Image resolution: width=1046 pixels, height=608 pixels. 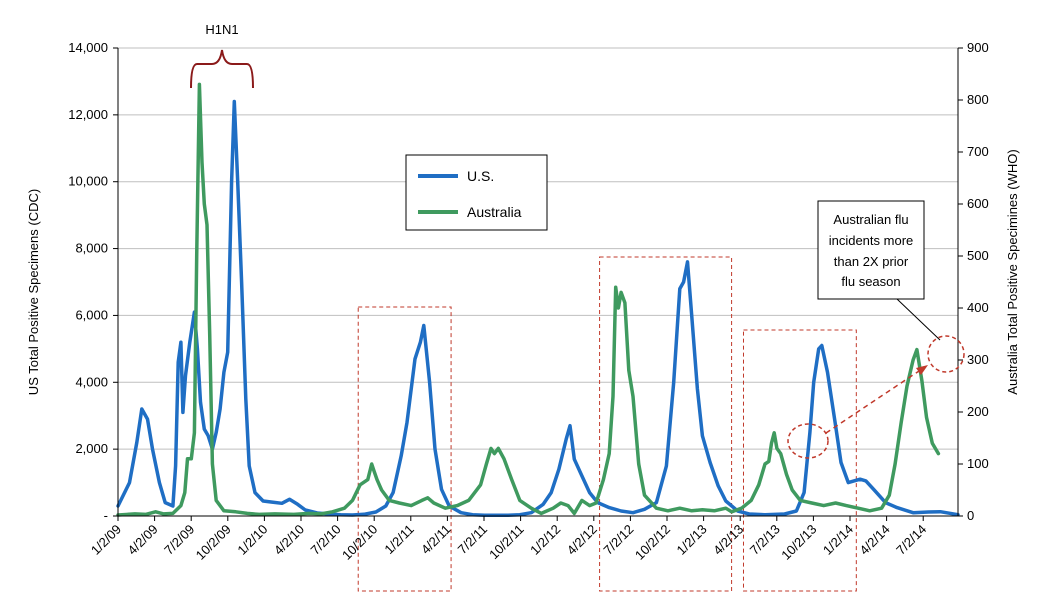 What do you see at coordinates (978, 411) in the screenshot?
I see `right-tick-label: 200` at bounding box center [978, 411].